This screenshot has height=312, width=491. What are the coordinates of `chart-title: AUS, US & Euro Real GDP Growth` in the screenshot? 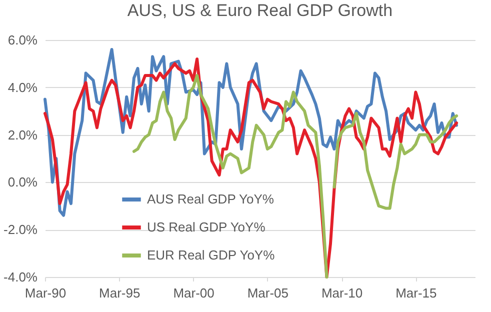 It's located at (260, 10).